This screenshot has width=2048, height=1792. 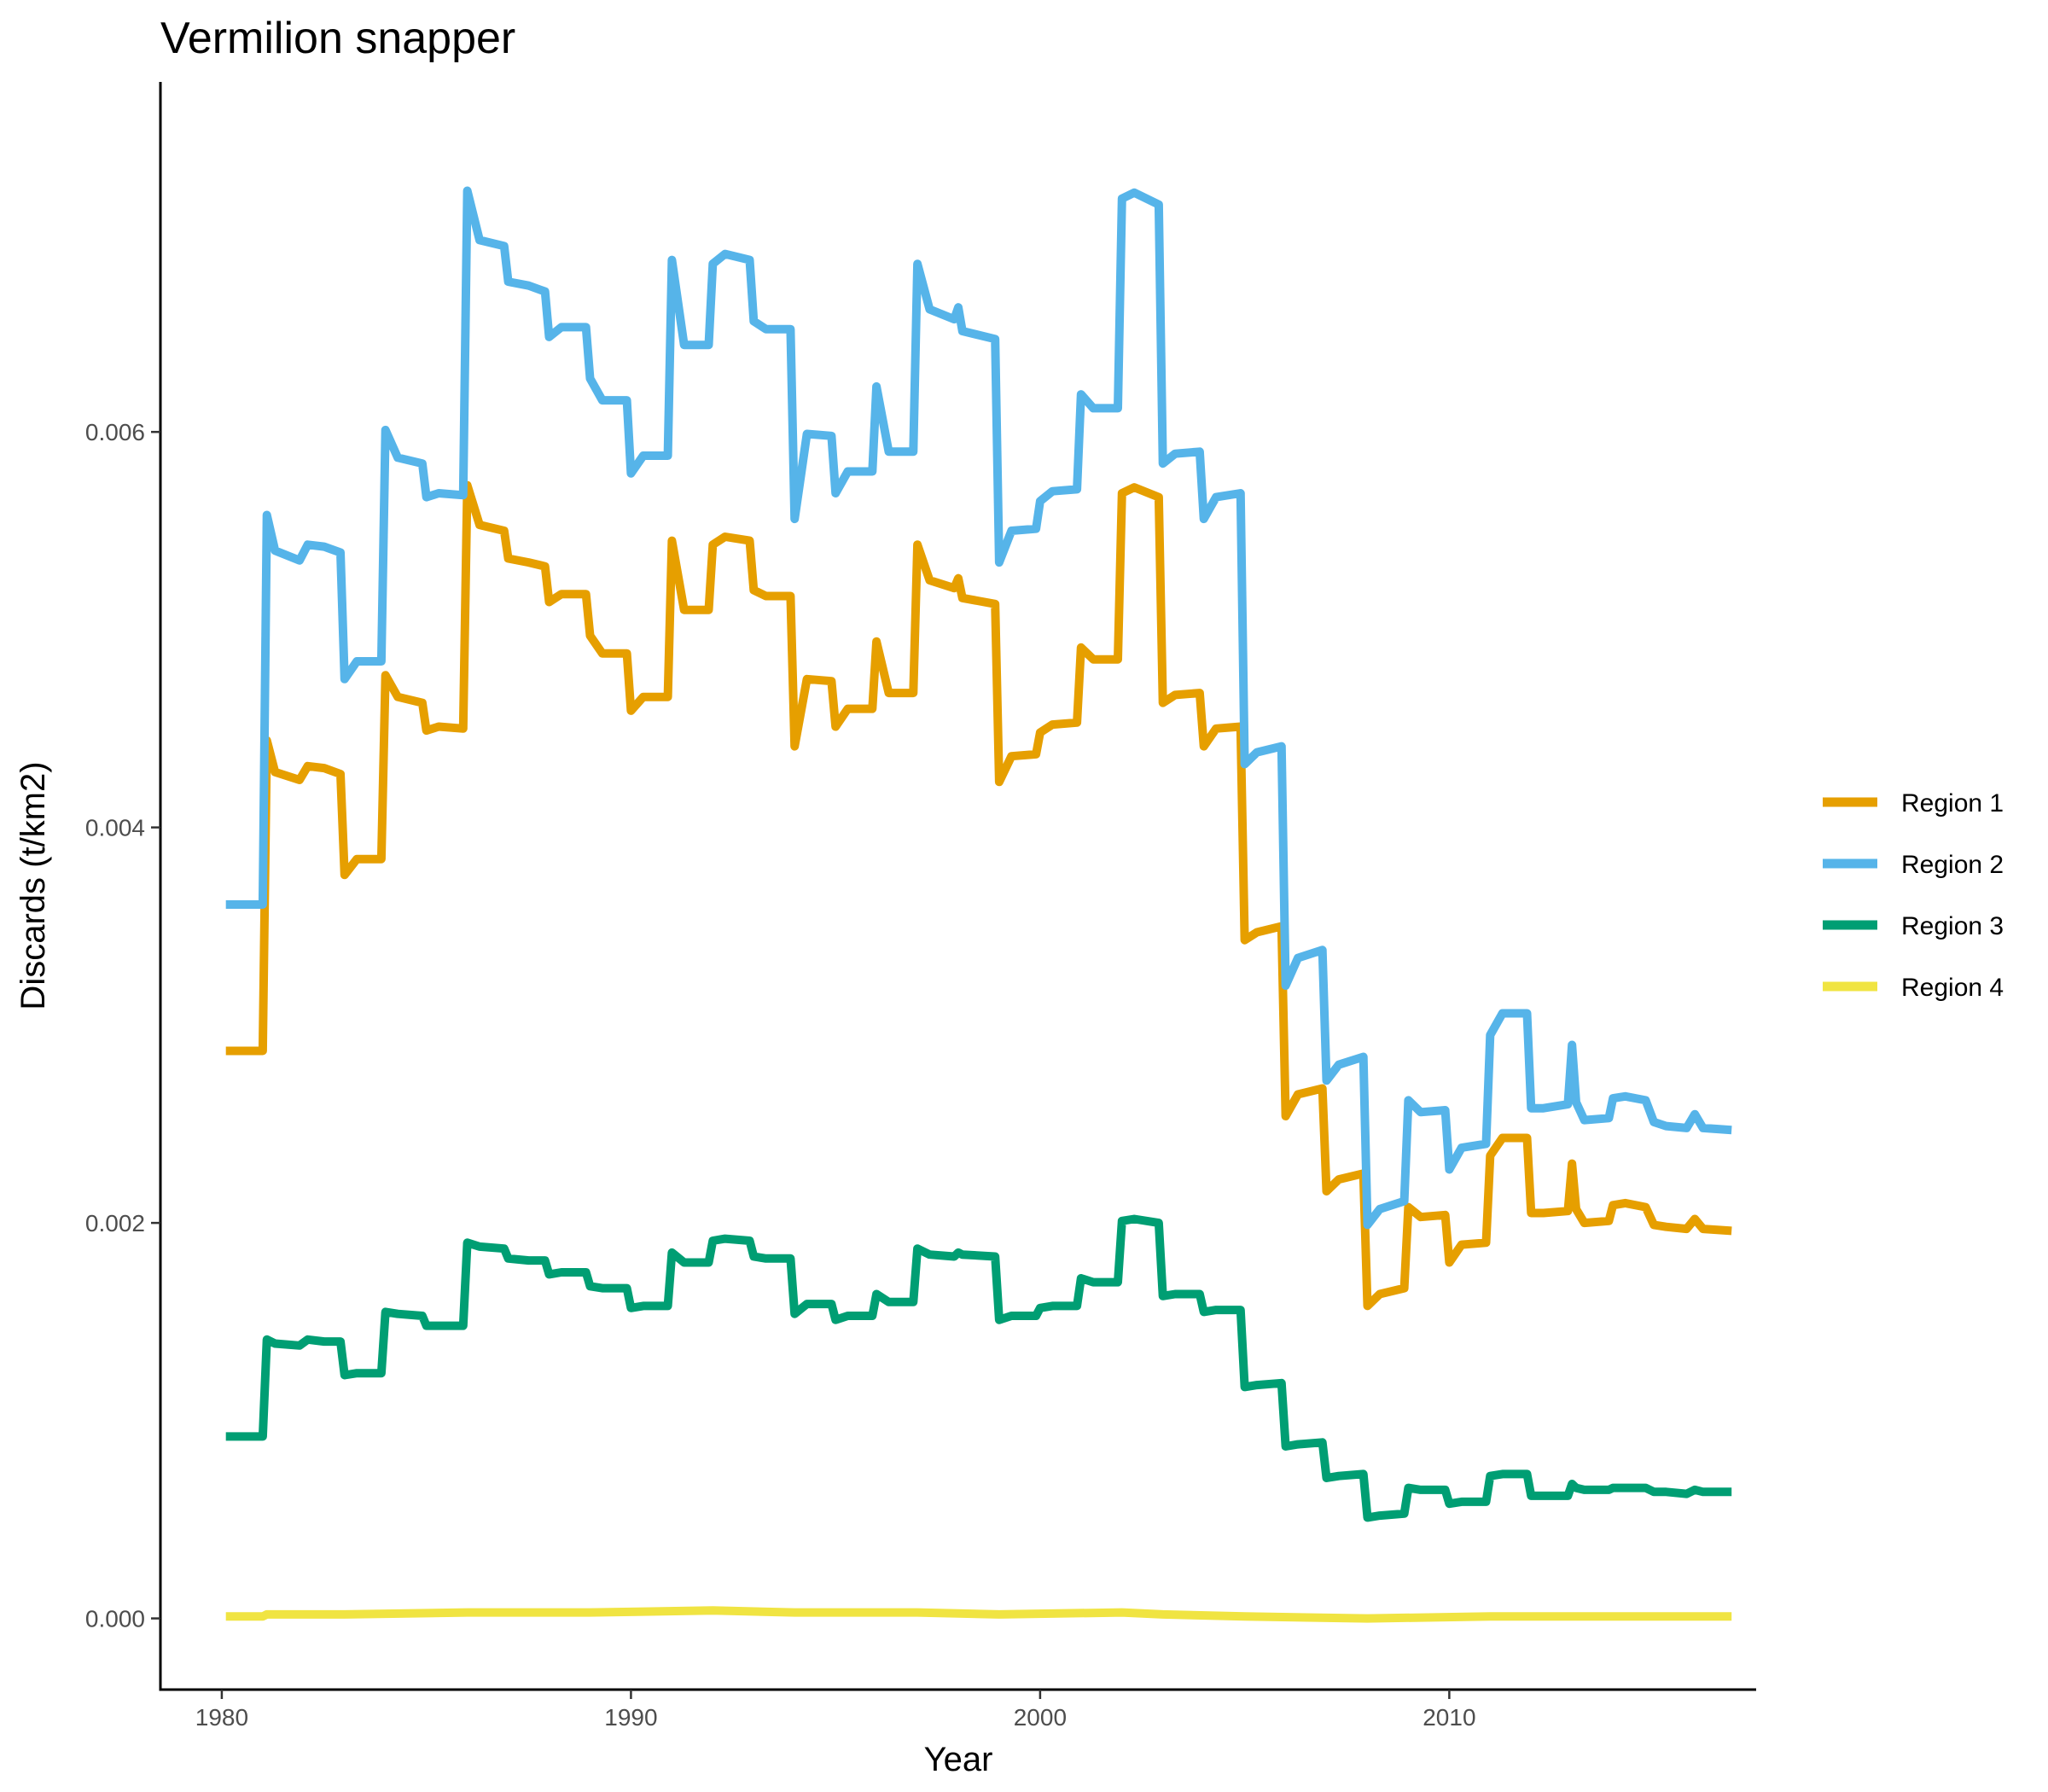 What do you see at coordinates (33, 885) in the screenshot?
I see `y-axis-title: Discards (t/km2)` at bounding box center [33, 885].